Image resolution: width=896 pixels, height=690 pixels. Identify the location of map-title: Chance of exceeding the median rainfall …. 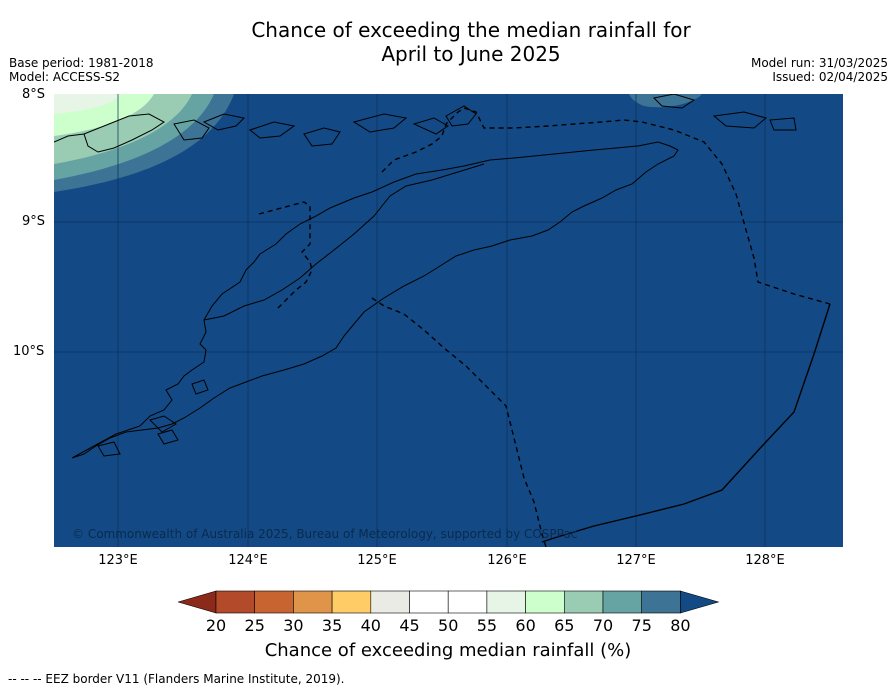
(448, 42).